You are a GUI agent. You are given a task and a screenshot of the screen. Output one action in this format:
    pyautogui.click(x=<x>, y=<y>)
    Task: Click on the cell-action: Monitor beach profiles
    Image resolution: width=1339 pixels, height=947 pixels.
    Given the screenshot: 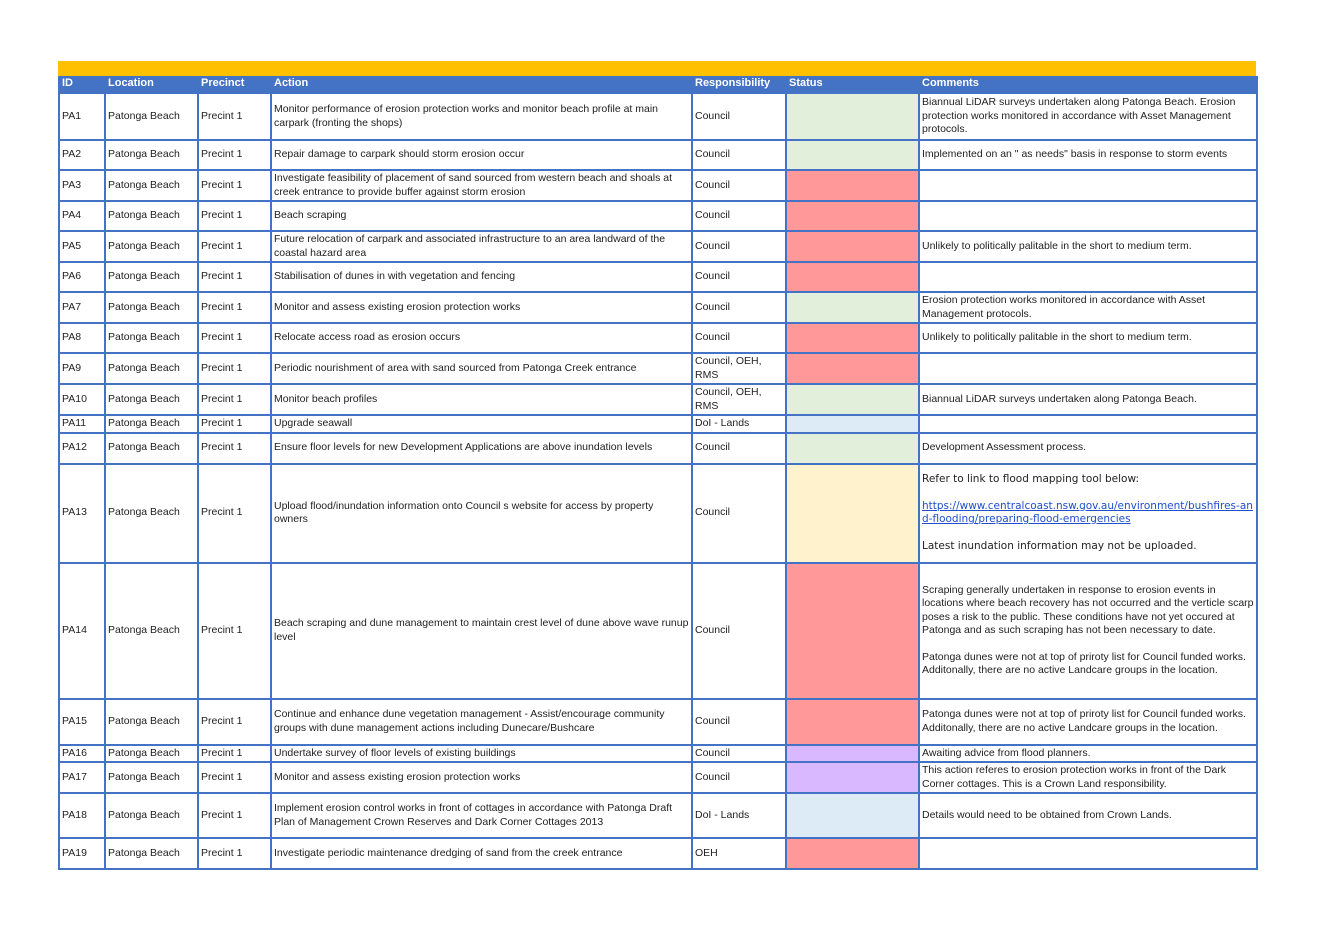 What is the action you would take?
    pyautogui.click(x=481, y=399)
    